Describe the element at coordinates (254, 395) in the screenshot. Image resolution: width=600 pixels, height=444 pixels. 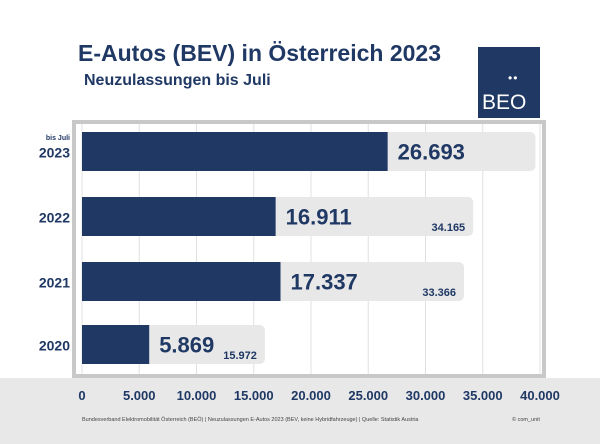
I see `x-tick-label: 15.000` at that location.